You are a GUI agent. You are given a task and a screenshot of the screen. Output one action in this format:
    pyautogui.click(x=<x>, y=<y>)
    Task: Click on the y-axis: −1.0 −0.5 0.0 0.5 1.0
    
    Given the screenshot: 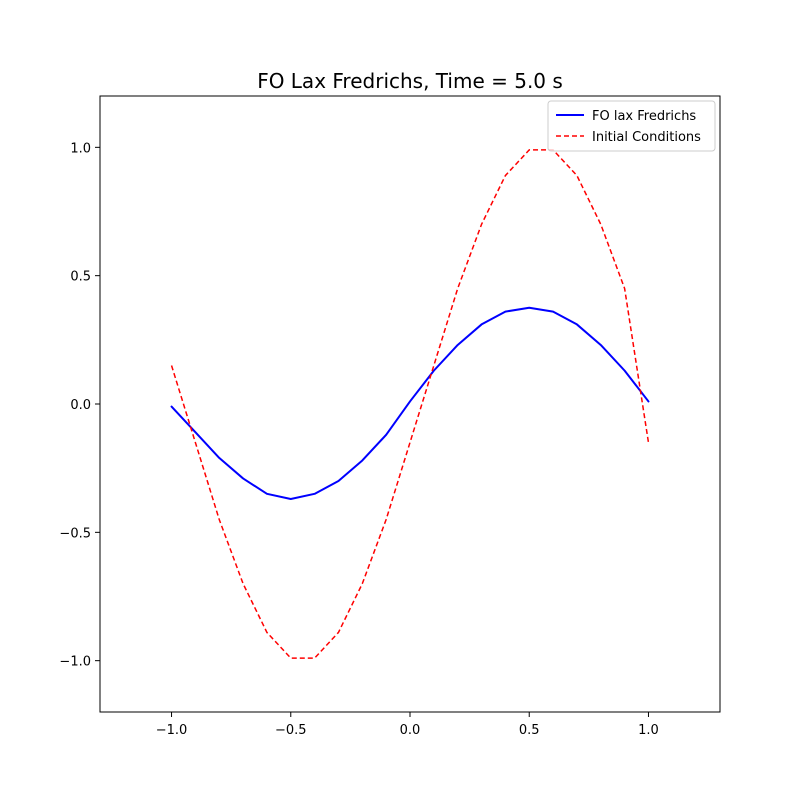 What is the action you would take?
    pyautogui.click(x=79, y=405)
    